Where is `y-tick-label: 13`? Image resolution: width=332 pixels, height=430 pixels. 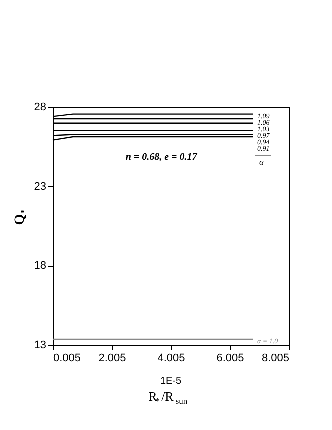
y-tick-label: 13 is located at coordinates (40, 346).